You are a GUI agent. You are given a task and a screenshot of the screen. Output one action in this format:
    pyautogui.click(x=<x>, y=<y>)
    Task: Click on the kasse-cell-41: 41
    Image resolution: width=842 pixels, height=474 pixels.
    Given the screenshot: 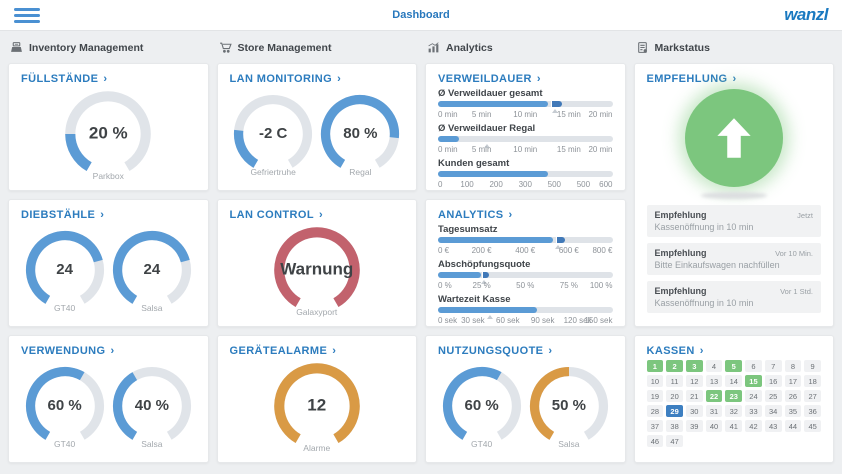 What is the action you would take?
    pyautogui.click(x=734, y=426)
    